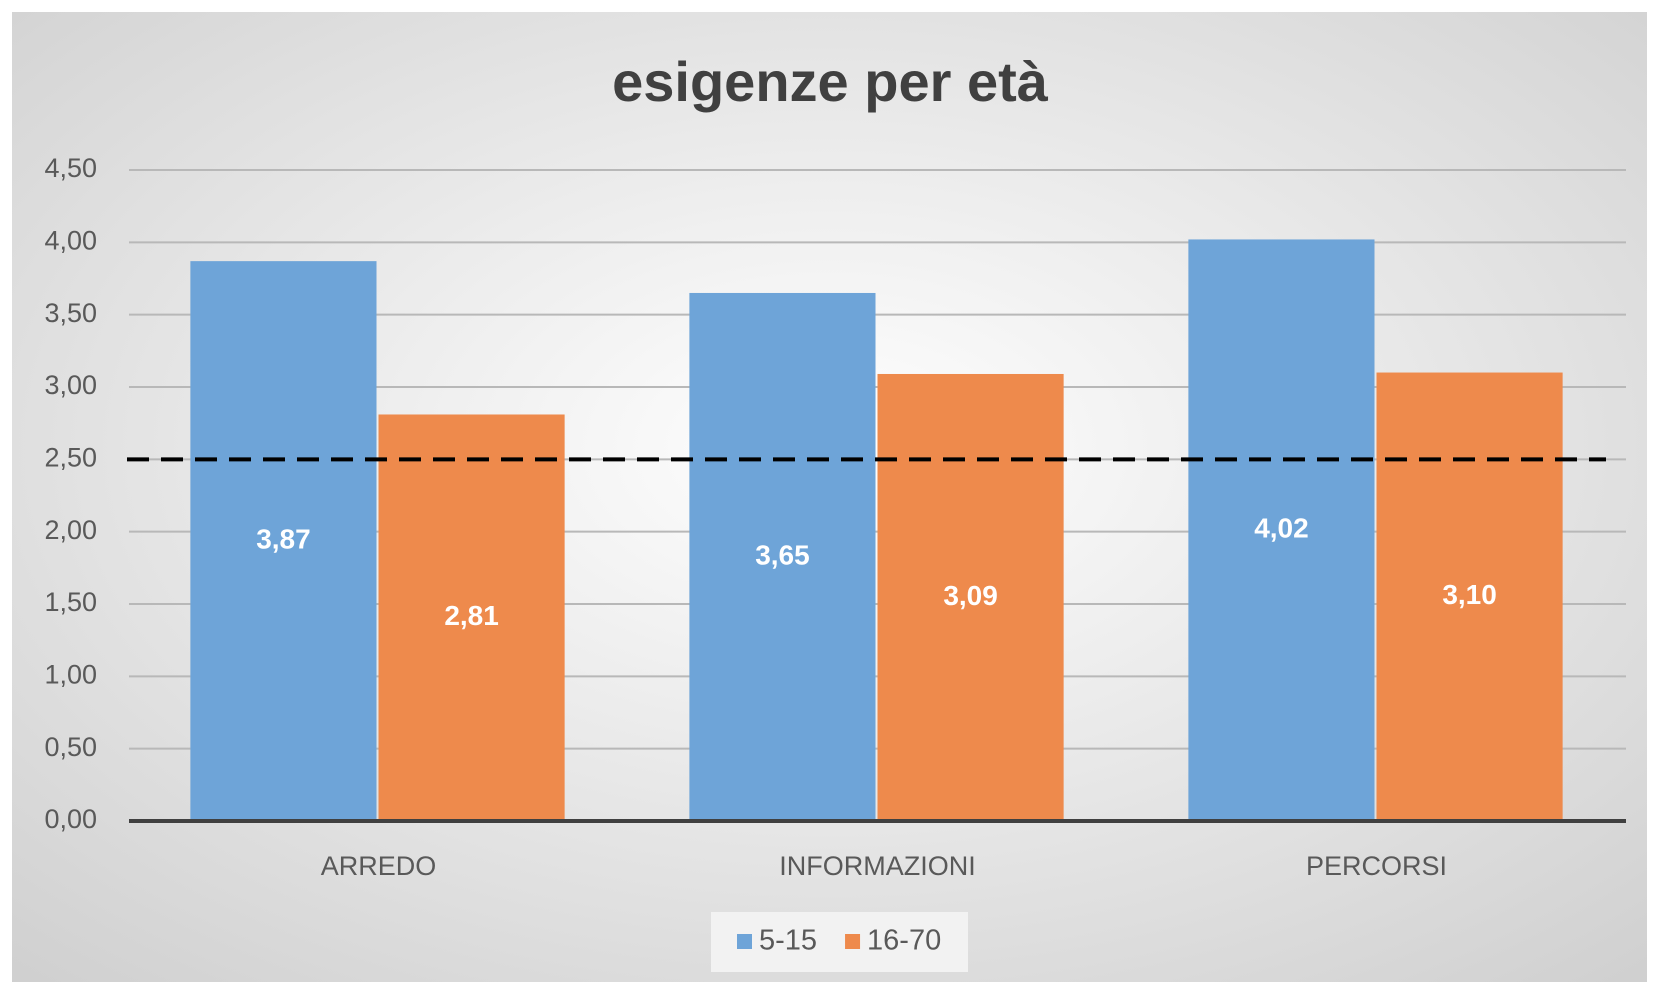  I want to click on data-label: 3,87, so click(283, 538).